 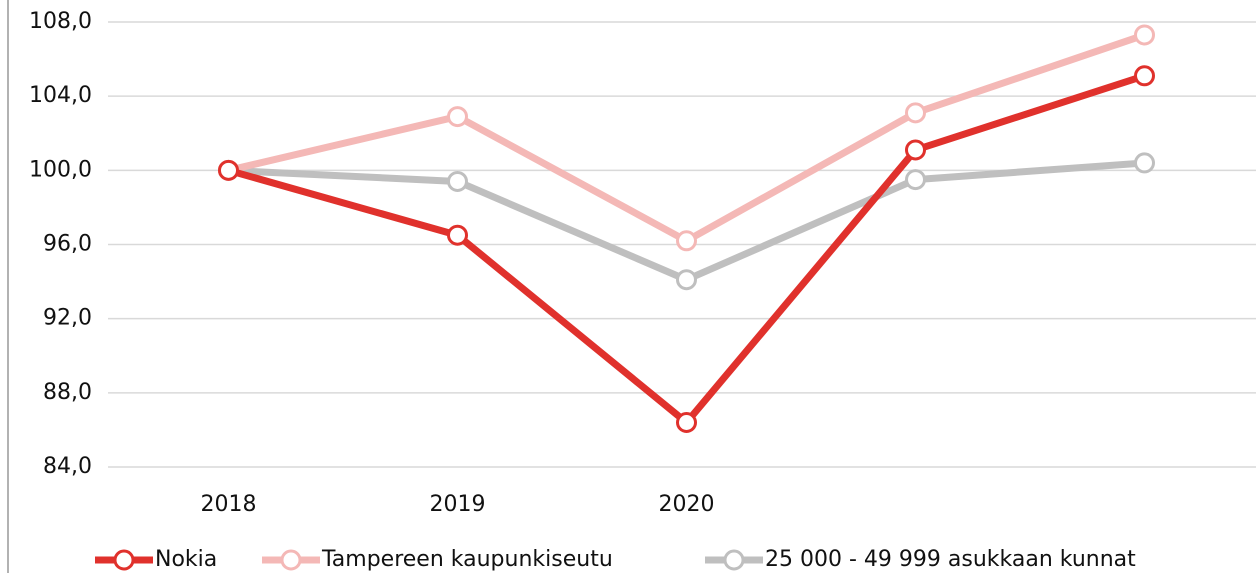 I want to click on legend-label: Tampereen kaupunkiseutu, so click(x=467, y=559).